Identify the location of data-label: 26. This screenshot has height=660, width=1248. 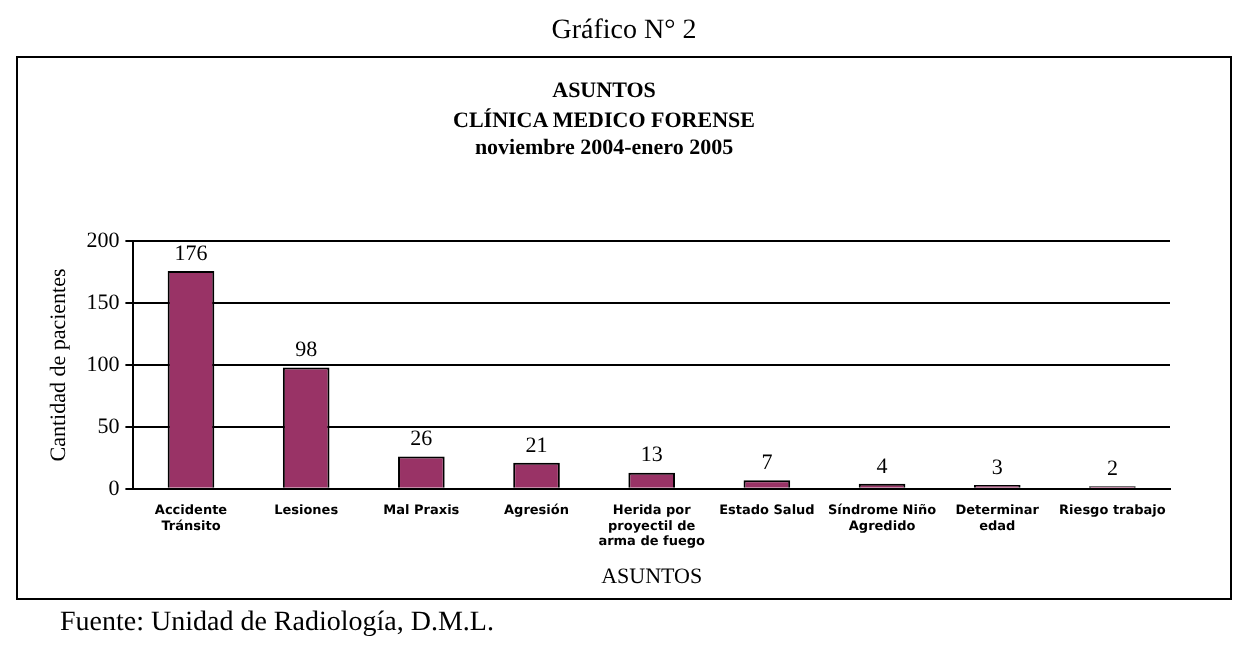
(422, 439).